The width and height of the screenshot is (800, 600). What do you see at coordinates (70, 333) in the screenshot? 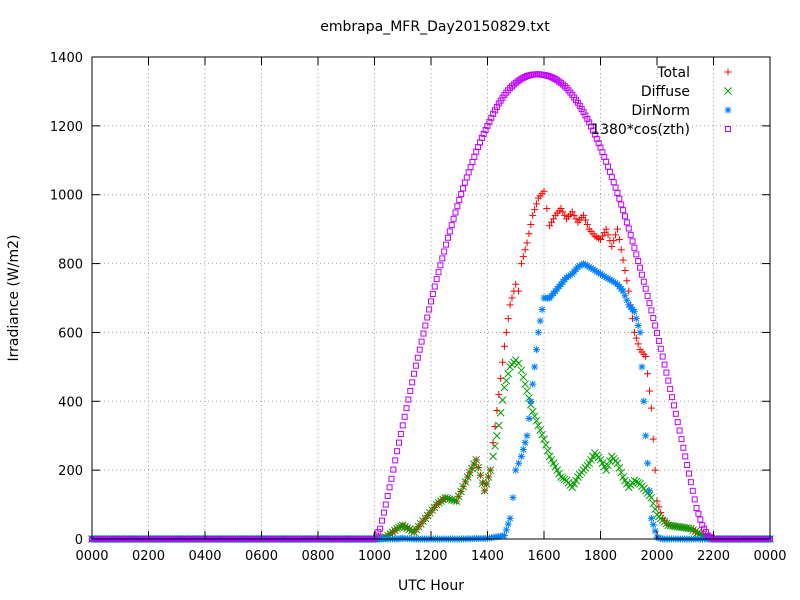
I see `y-tick-label: 600` at bounding box center [70, 333].